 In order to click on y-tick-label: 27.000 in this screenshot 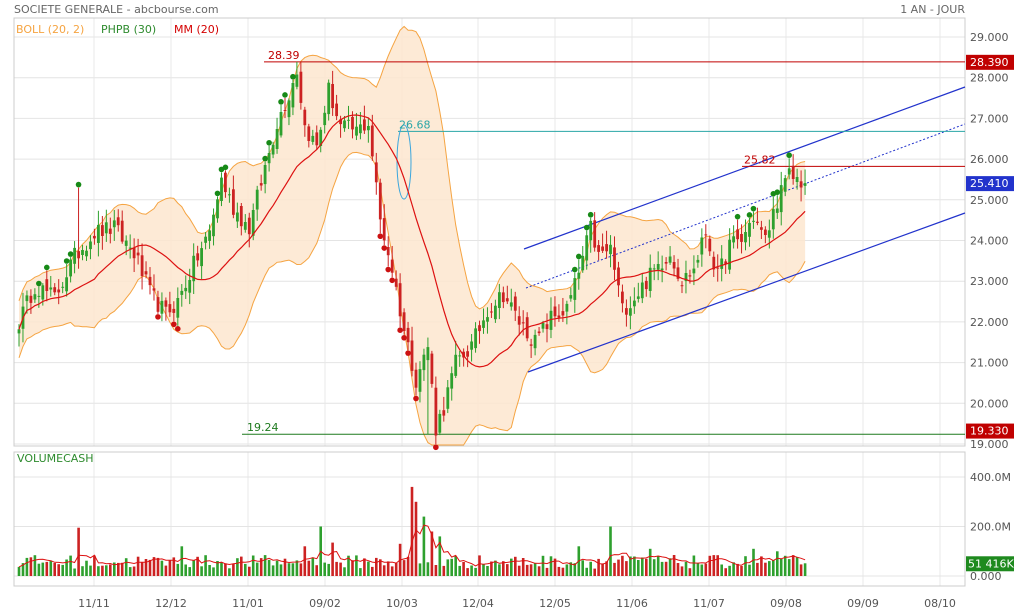, I will do `click(989, 118)`.